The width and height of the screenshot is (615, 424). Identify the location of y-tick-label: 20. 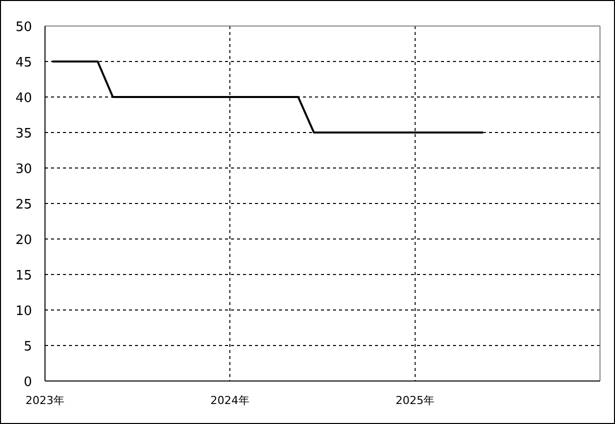
(23, 240).